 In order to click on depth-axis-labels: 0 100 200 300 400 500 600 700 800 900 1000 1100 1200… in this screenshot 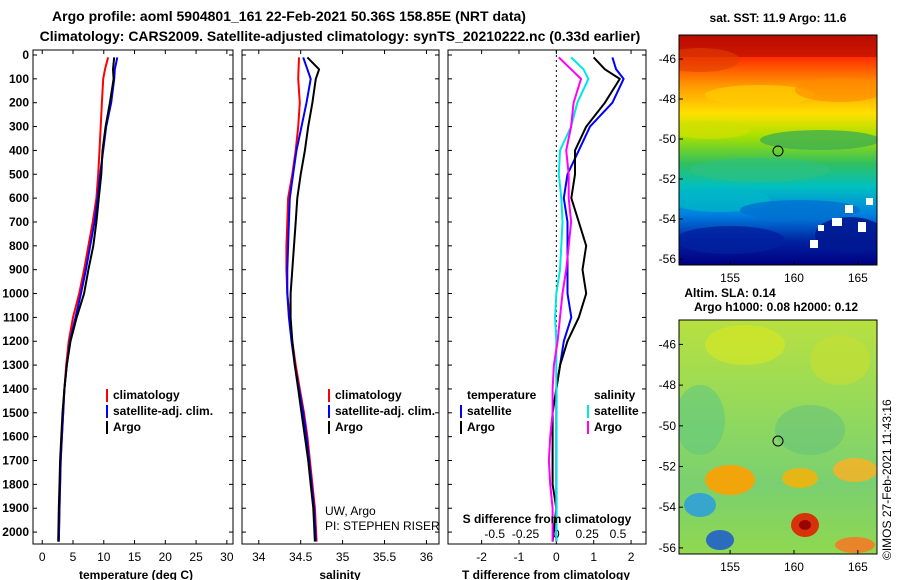, I will do `click(15, 293)`.